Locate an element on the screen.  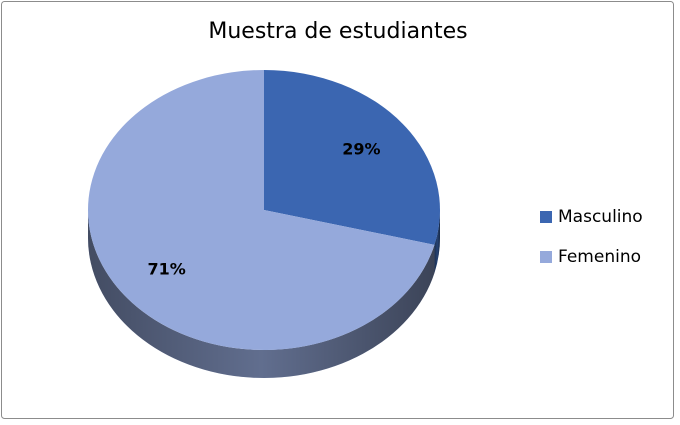
value-label: 71% is located at coordinates (167, 269).